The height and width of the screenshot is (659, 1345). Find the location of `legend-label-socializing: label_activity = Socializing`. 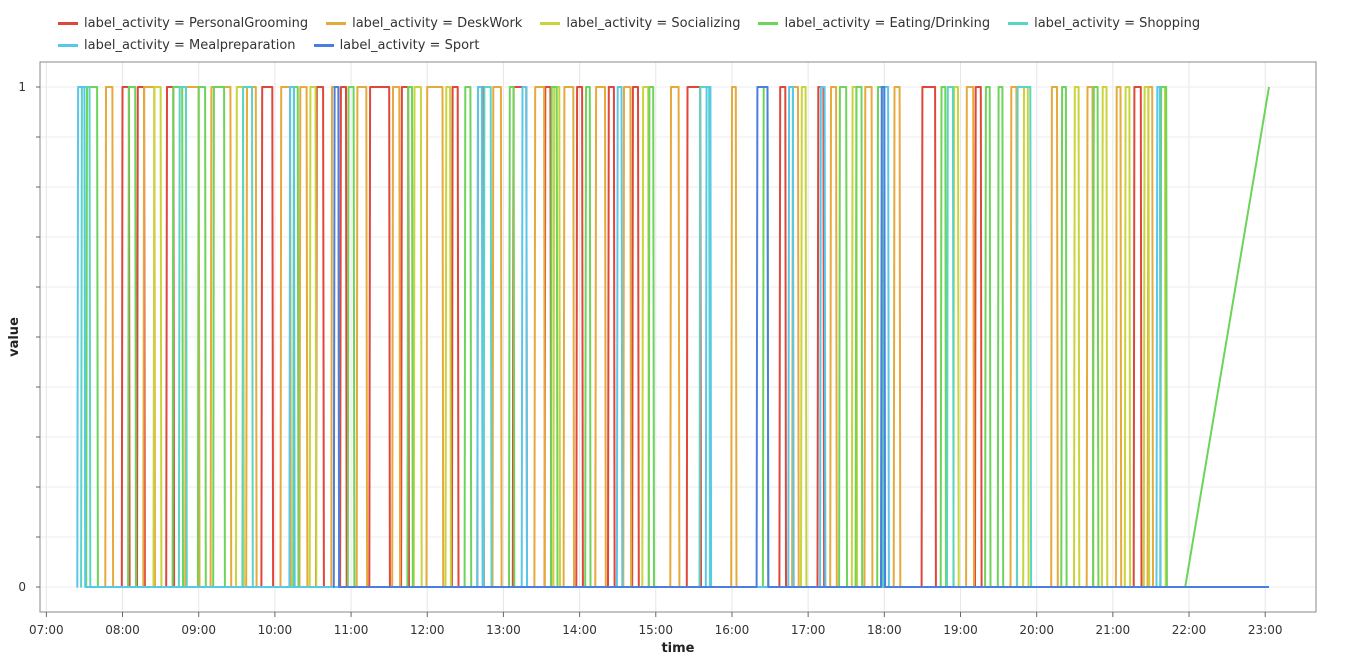

legend-label-socializing: label_activity = Socializing is located at coordinates (653, 23).